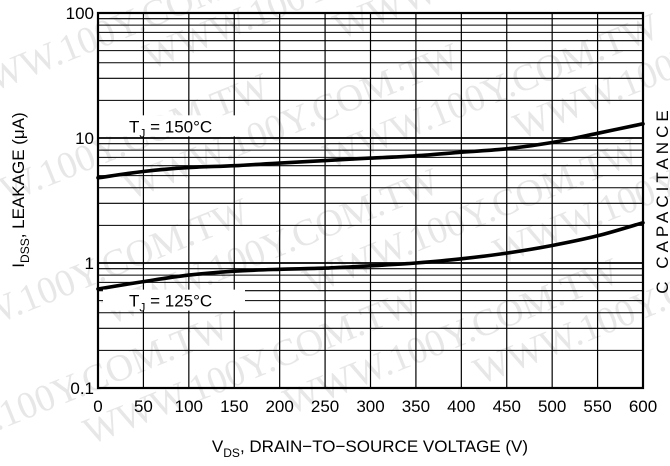 The width and height of the screenshot is (670, 466). I want to click on right-cropped-label: C CAPACITANCE, so click(661, 199).